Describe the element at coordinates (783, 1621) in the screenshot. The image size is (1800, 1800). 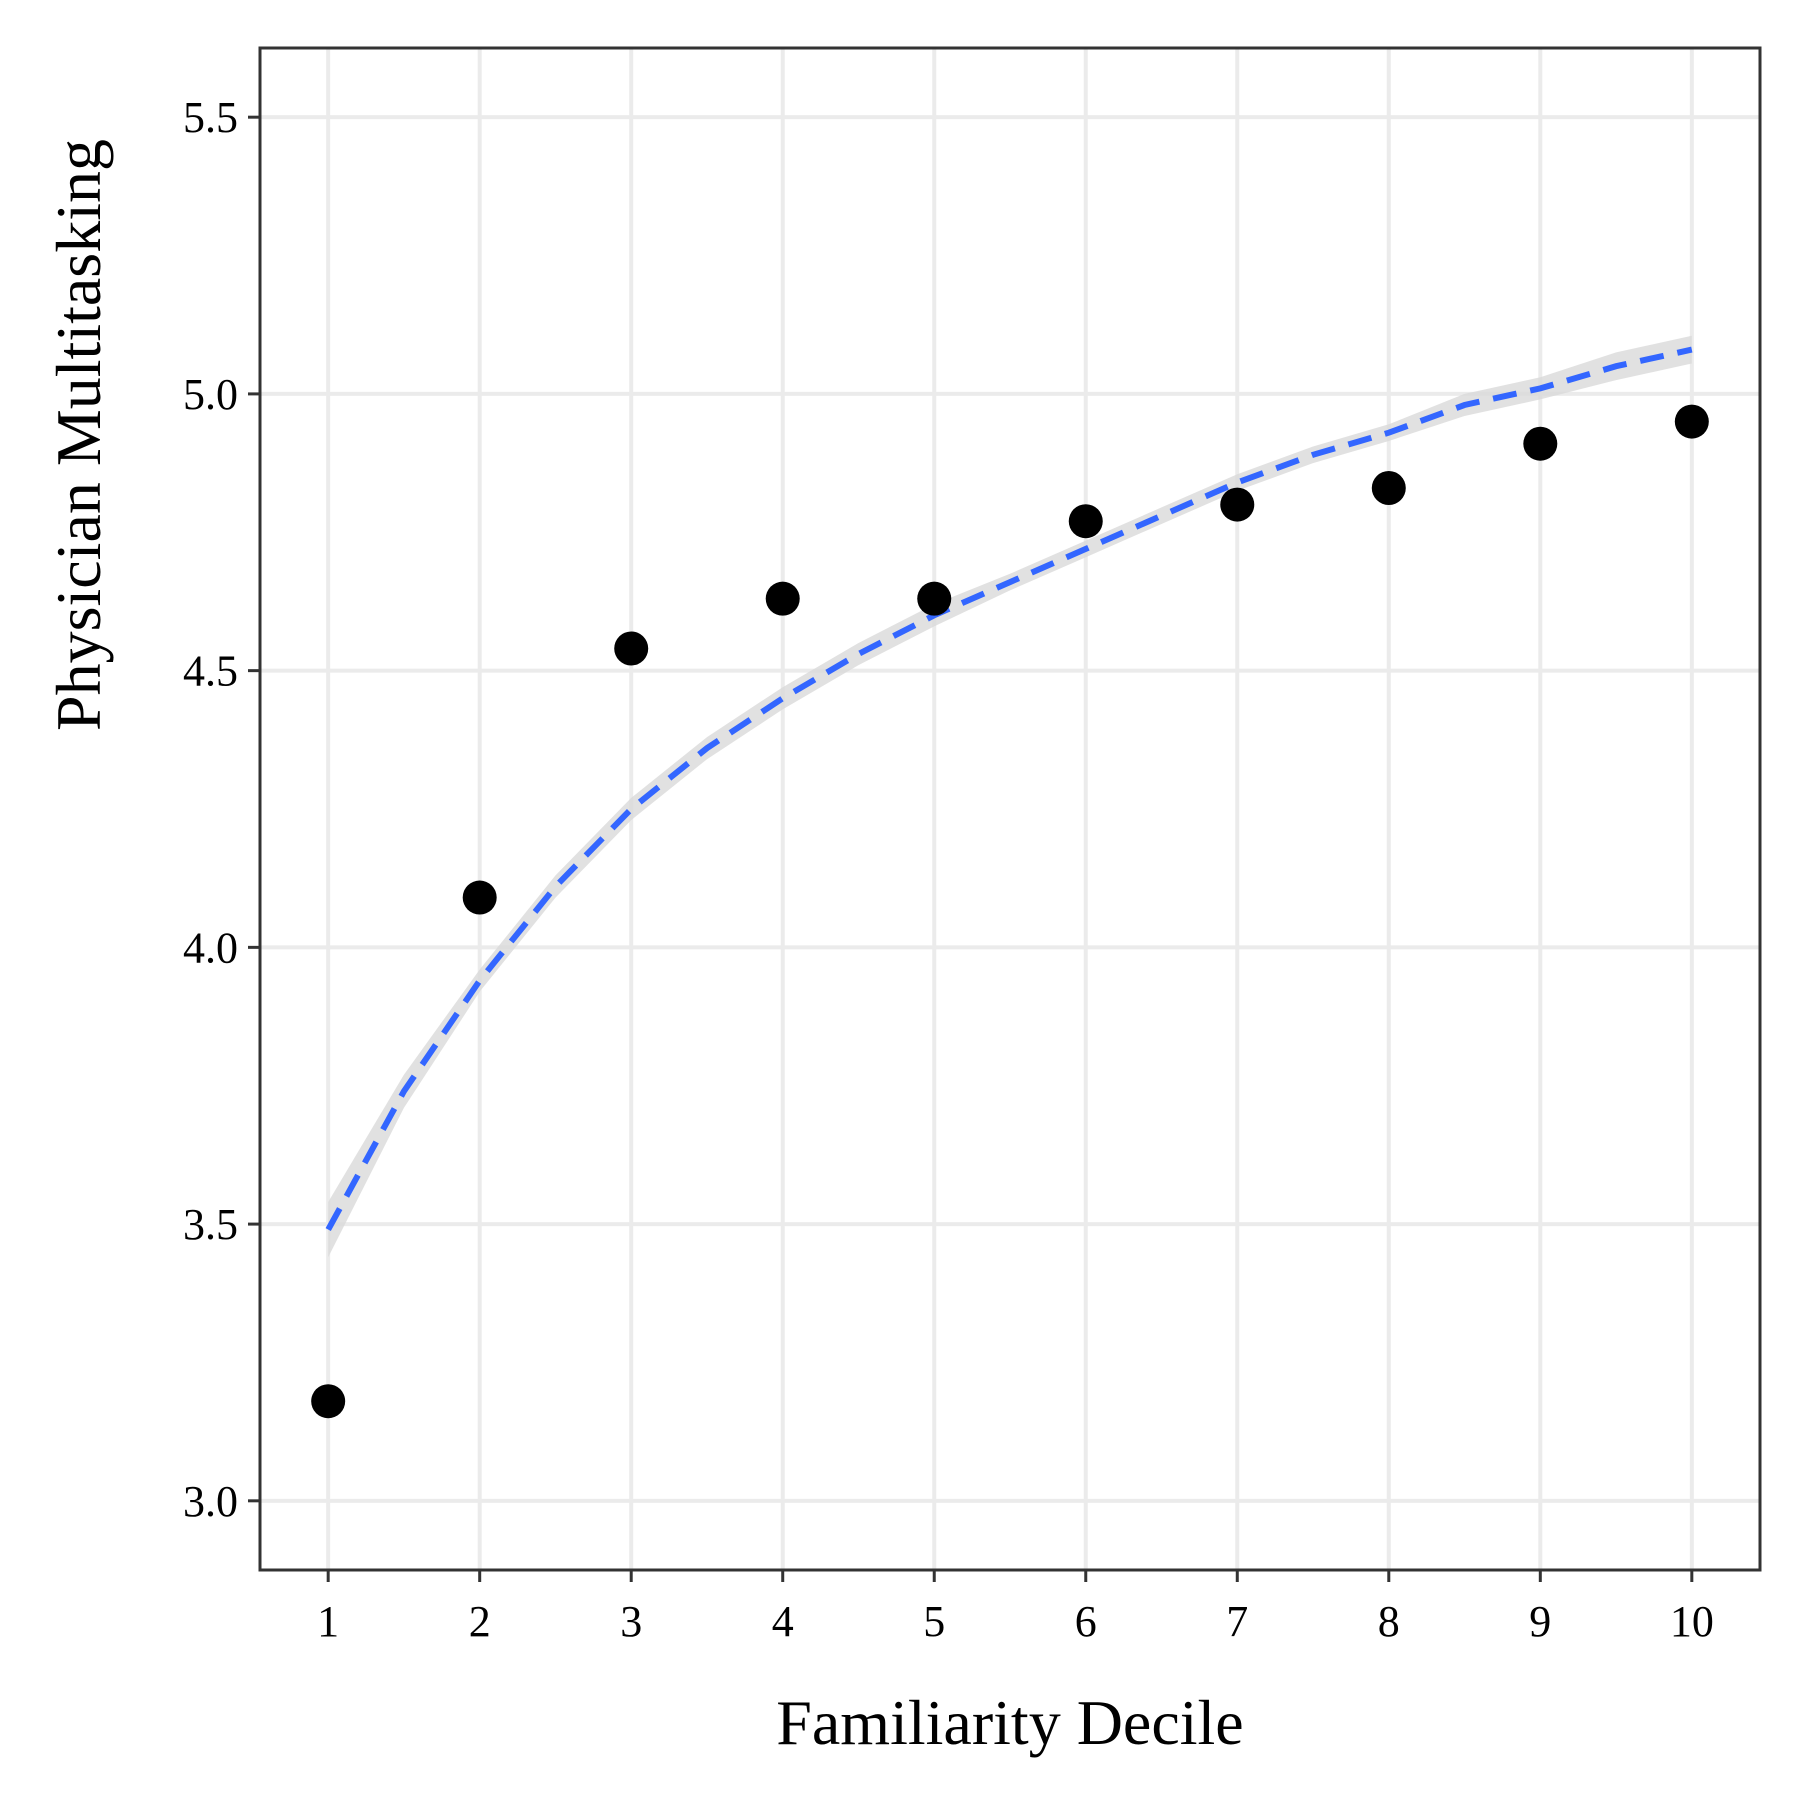
I see `x-tick-label: 4` at that location.